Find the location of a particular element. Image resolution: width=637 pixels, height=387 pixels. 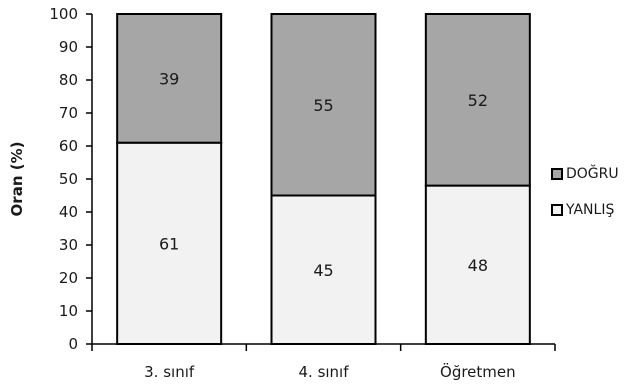

legend-swatch-yanlis is located at coordinates (557, 209).